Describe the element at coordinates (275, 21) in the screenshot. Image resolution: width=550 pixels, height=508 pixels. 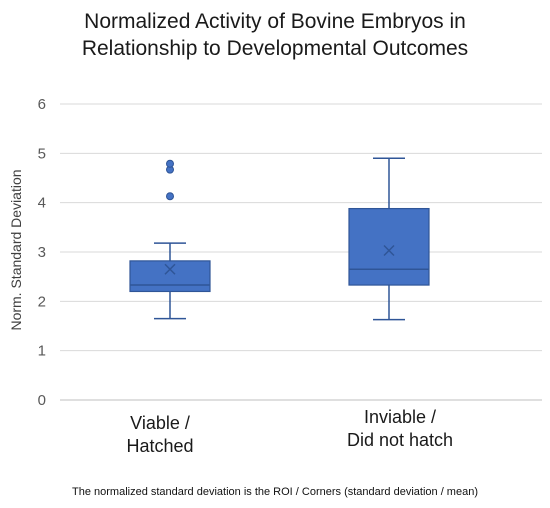
I see `chart-title-line-1: Normalized Activity of Bovine Embryos in` at that location.